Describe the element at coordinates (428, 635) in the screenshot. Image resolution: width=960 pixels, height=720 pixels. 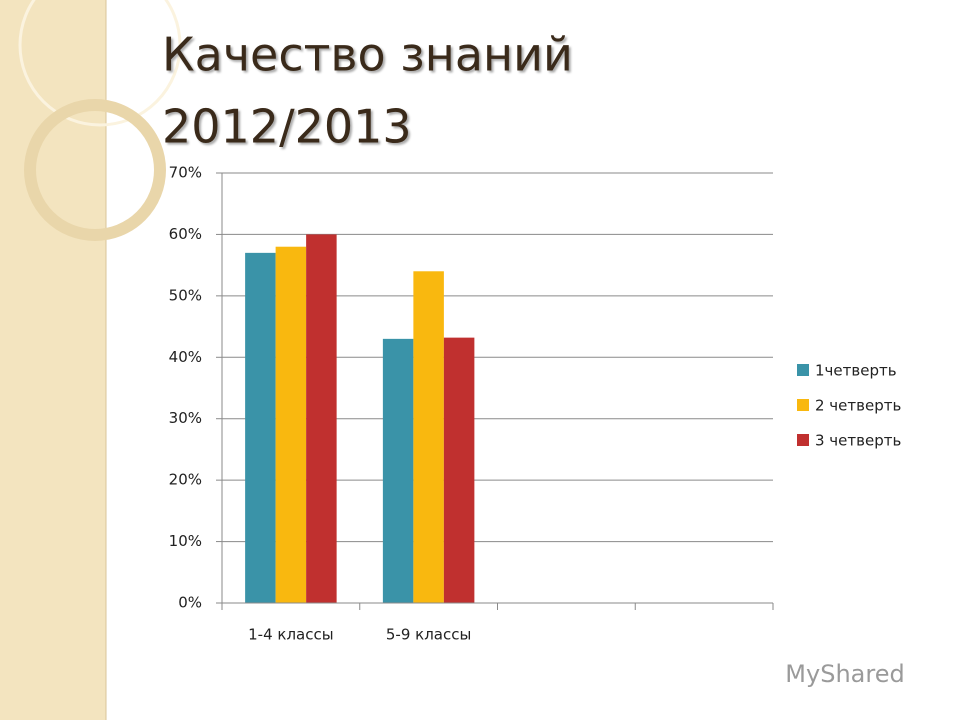
I see `x-tick-label: 5-9 классы` at that location.